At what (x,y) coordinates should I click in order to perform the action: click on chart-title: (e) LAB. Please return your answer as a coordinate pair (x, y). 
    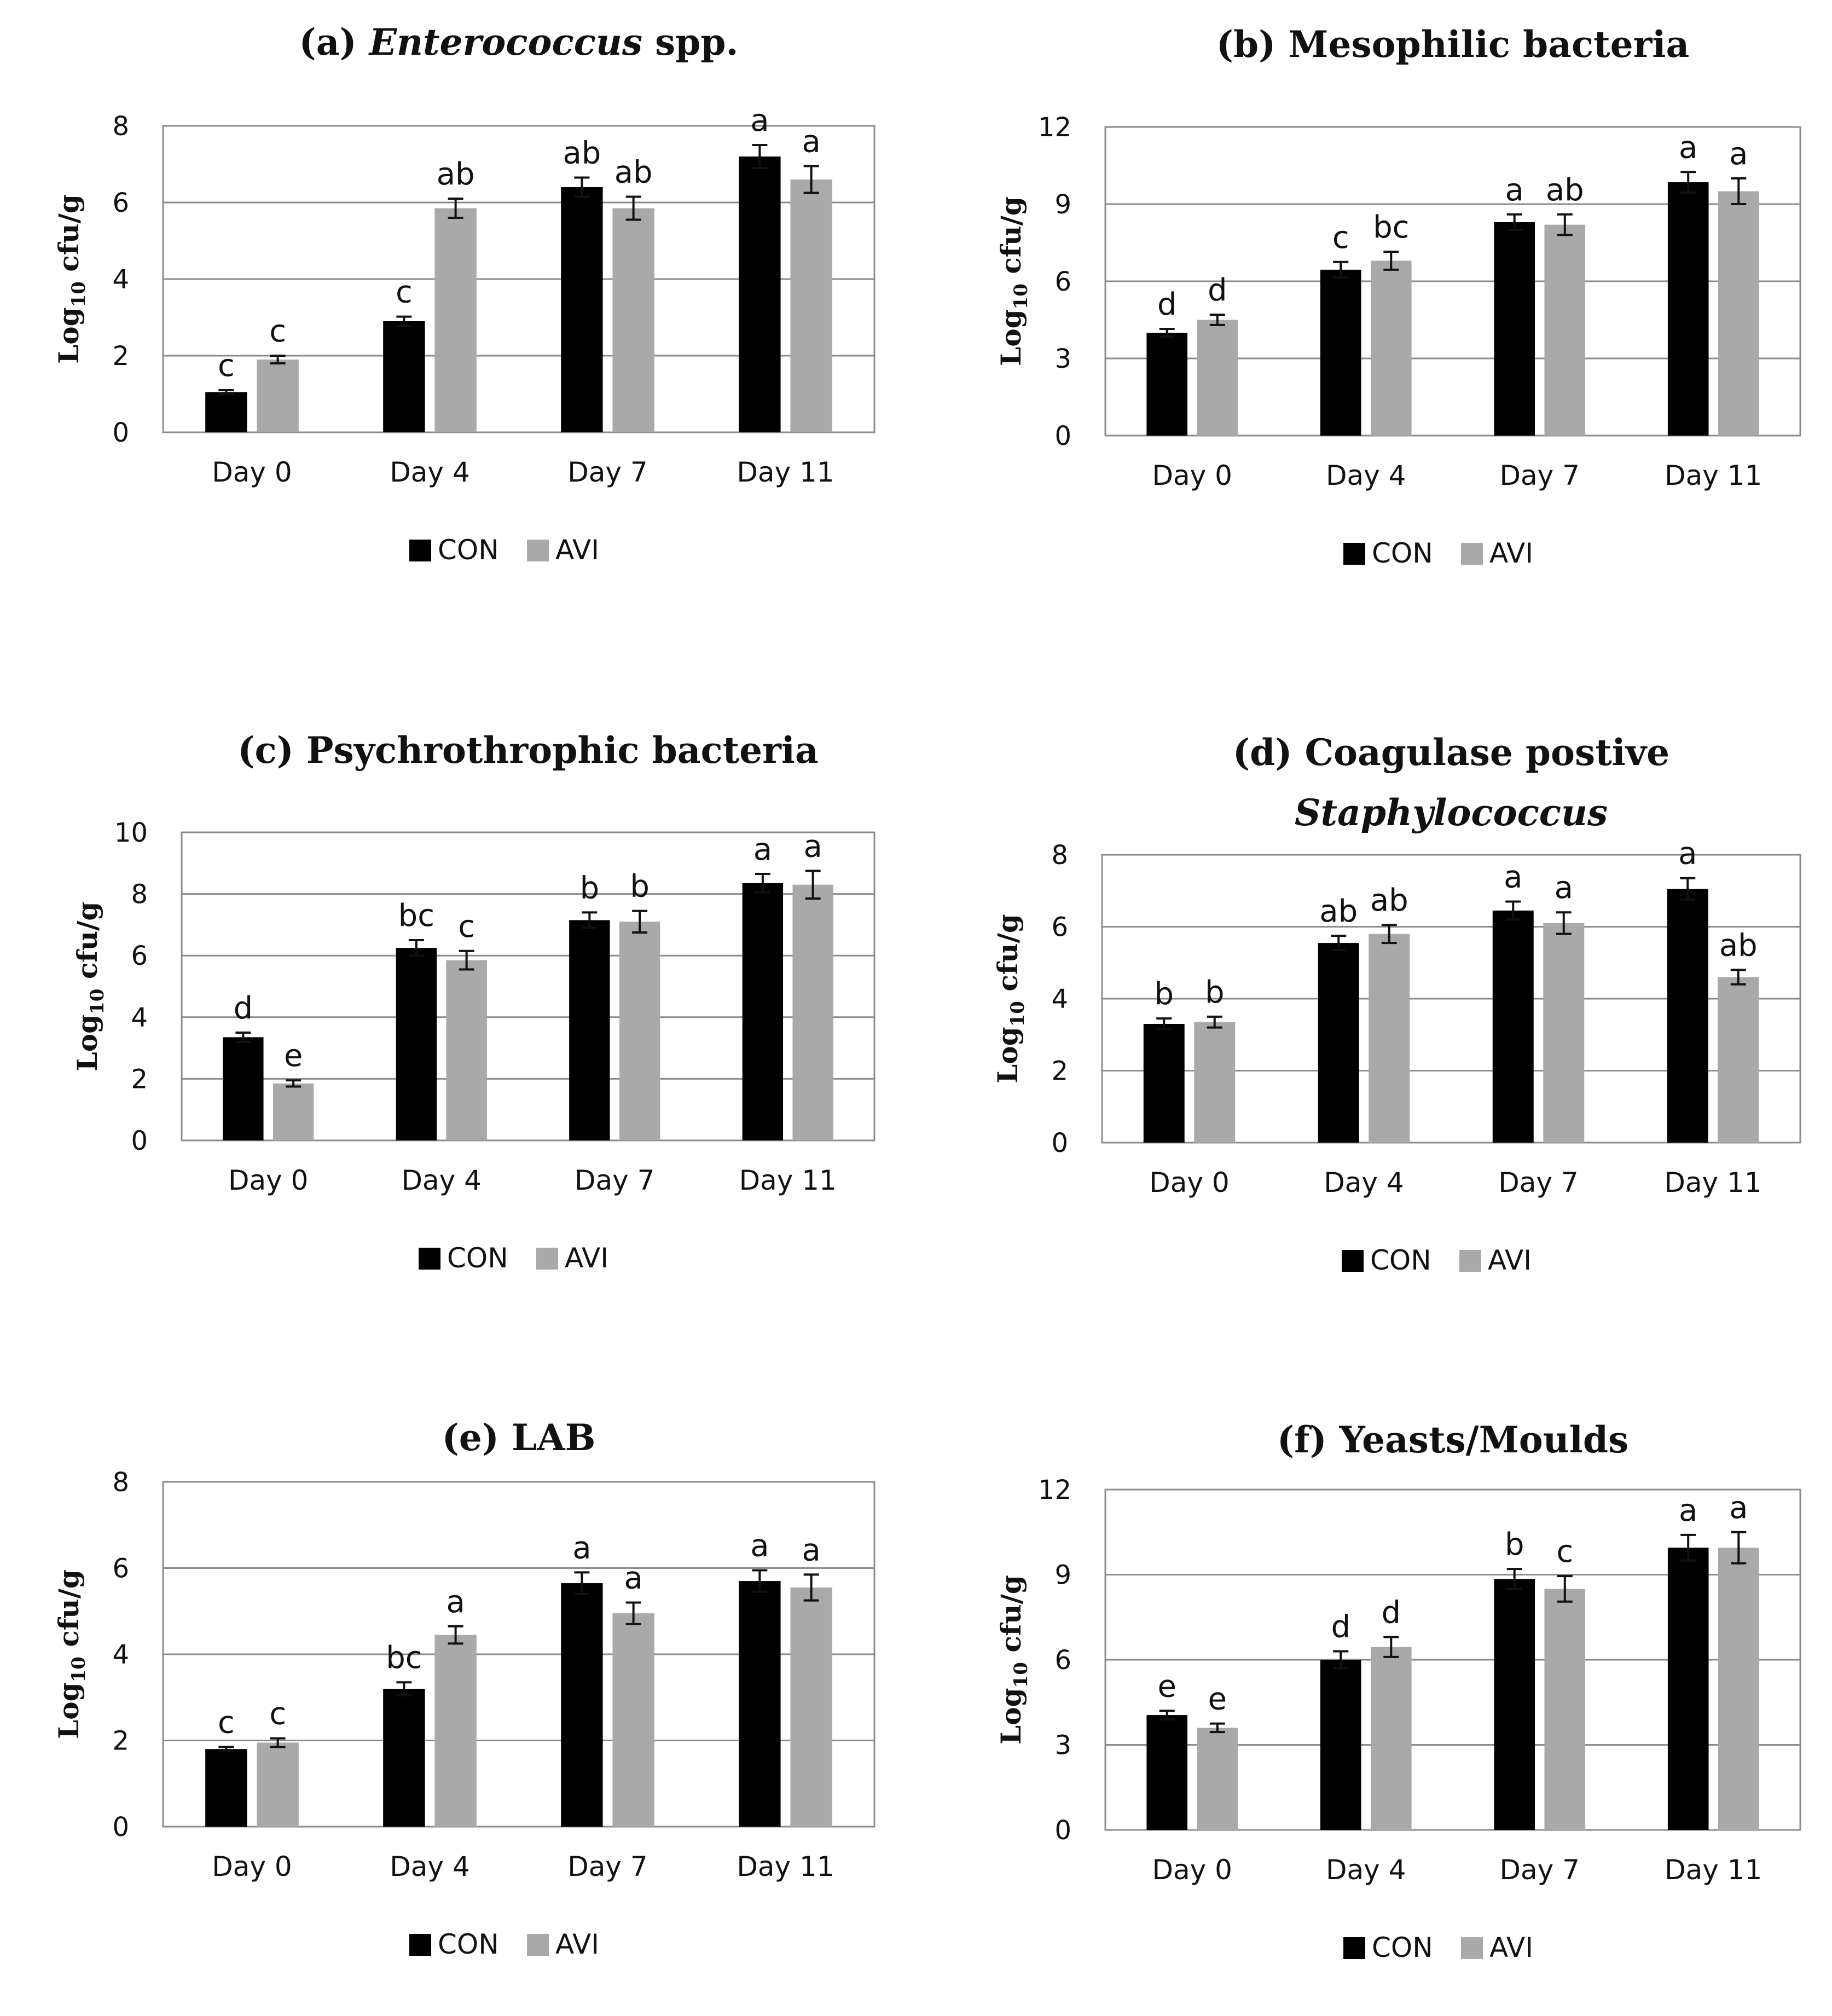
    Looking at the image, I should click on (519, 1437).